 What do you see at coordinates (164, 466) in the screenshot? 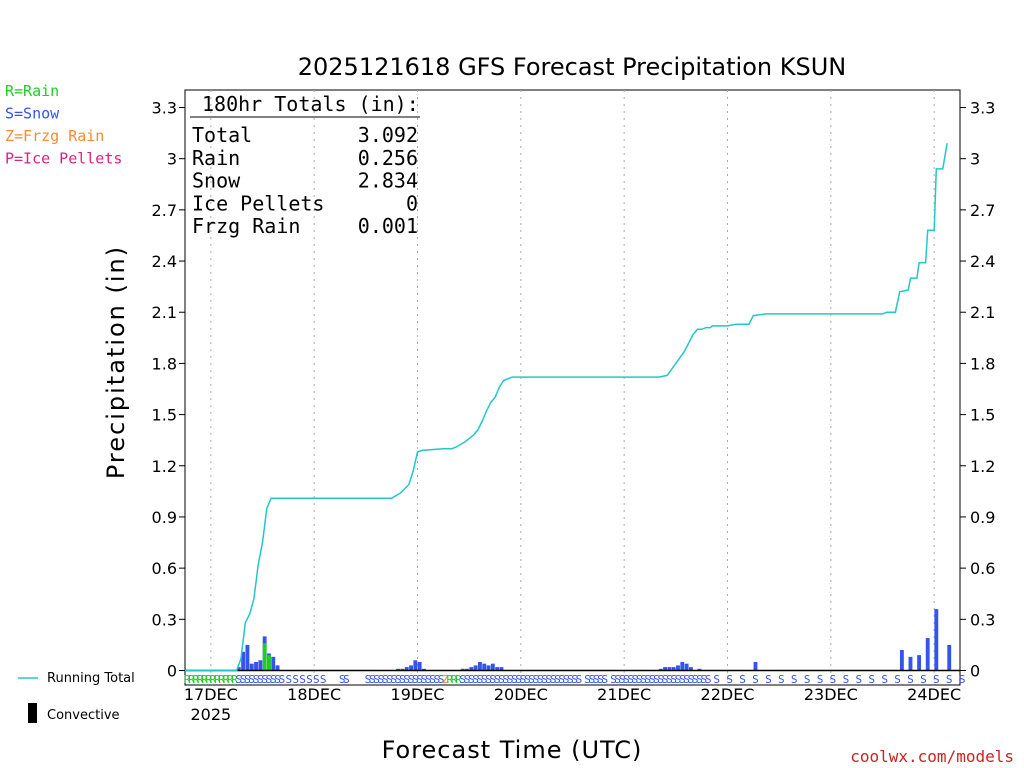
I see `y-tick-label-left: 1.2` at bounding box center [164, 466].